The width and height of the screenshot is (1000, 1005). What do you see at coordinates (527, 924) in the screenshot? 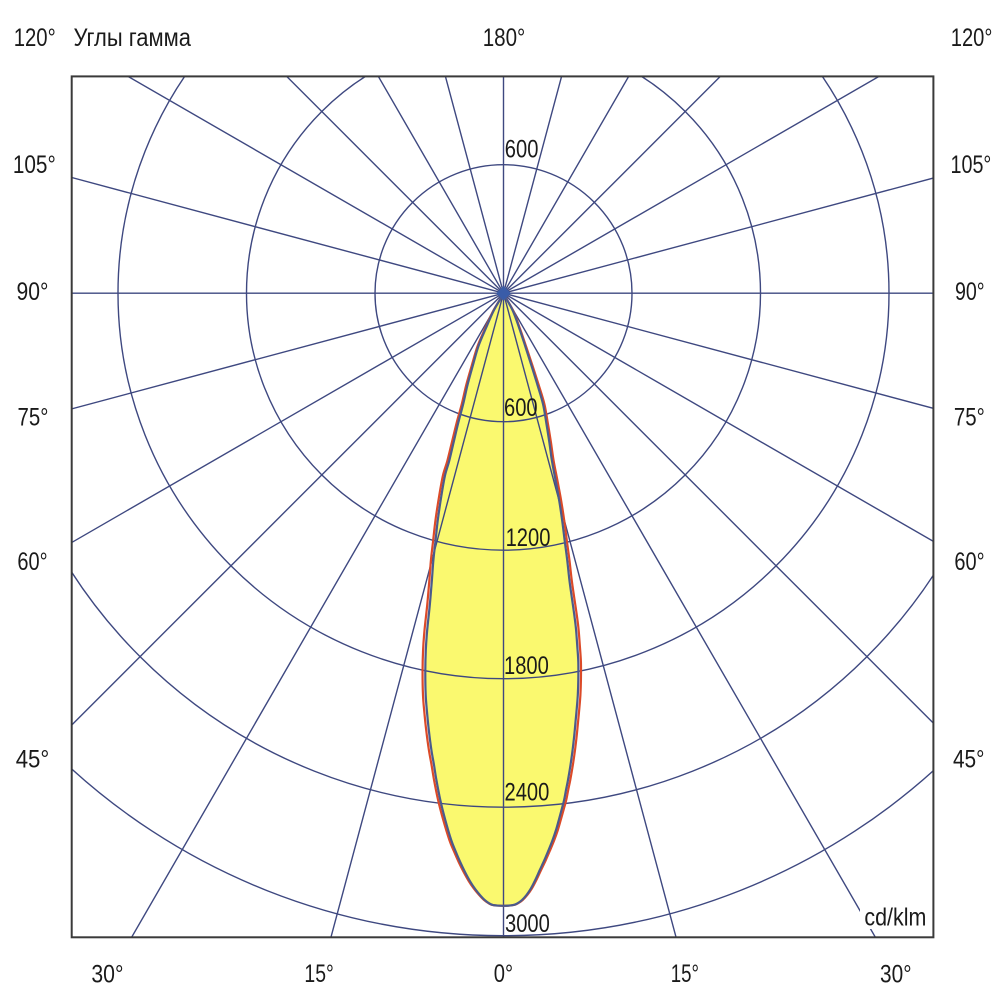
I see `svg-text: 3000` at bounding box center [527, 924].